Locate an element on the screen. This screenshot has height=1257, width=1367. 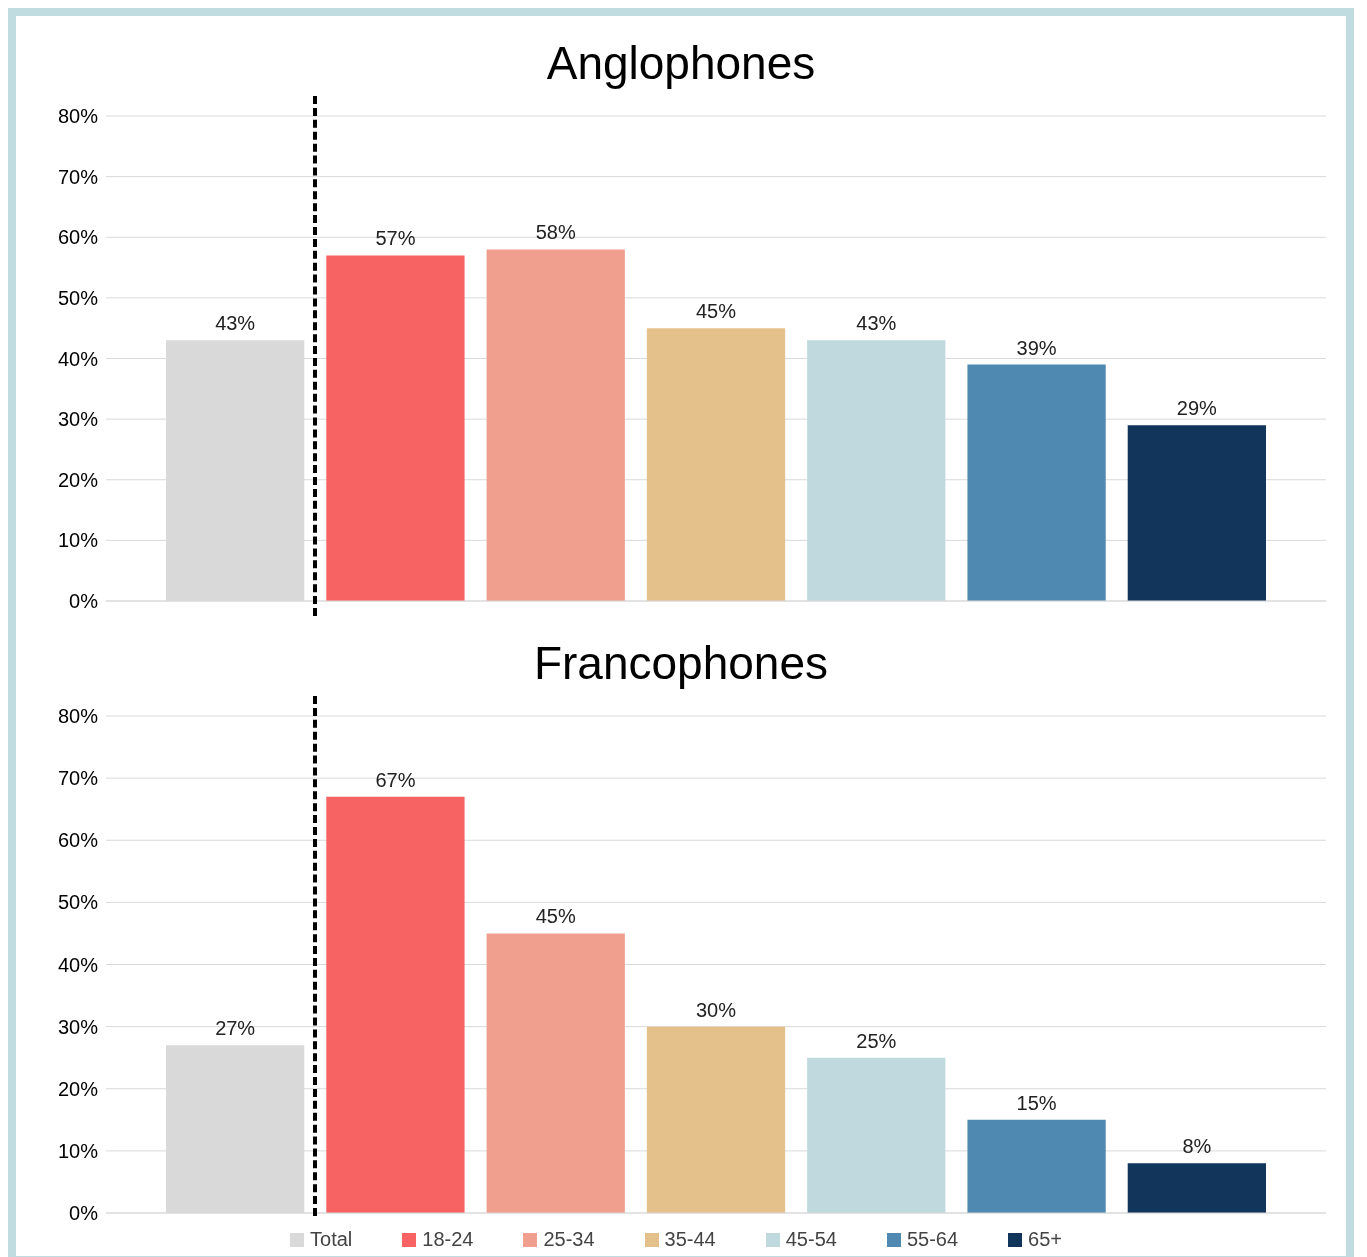
data-label: 29% is located at coordinates (1197, 408).